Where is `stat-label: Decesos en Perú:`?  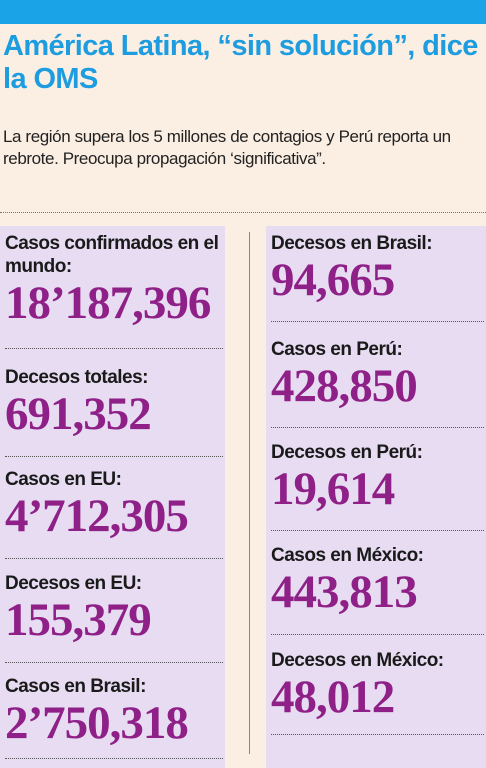 stat-label: Decesos en Perú: is located at coordinates (347, 452).